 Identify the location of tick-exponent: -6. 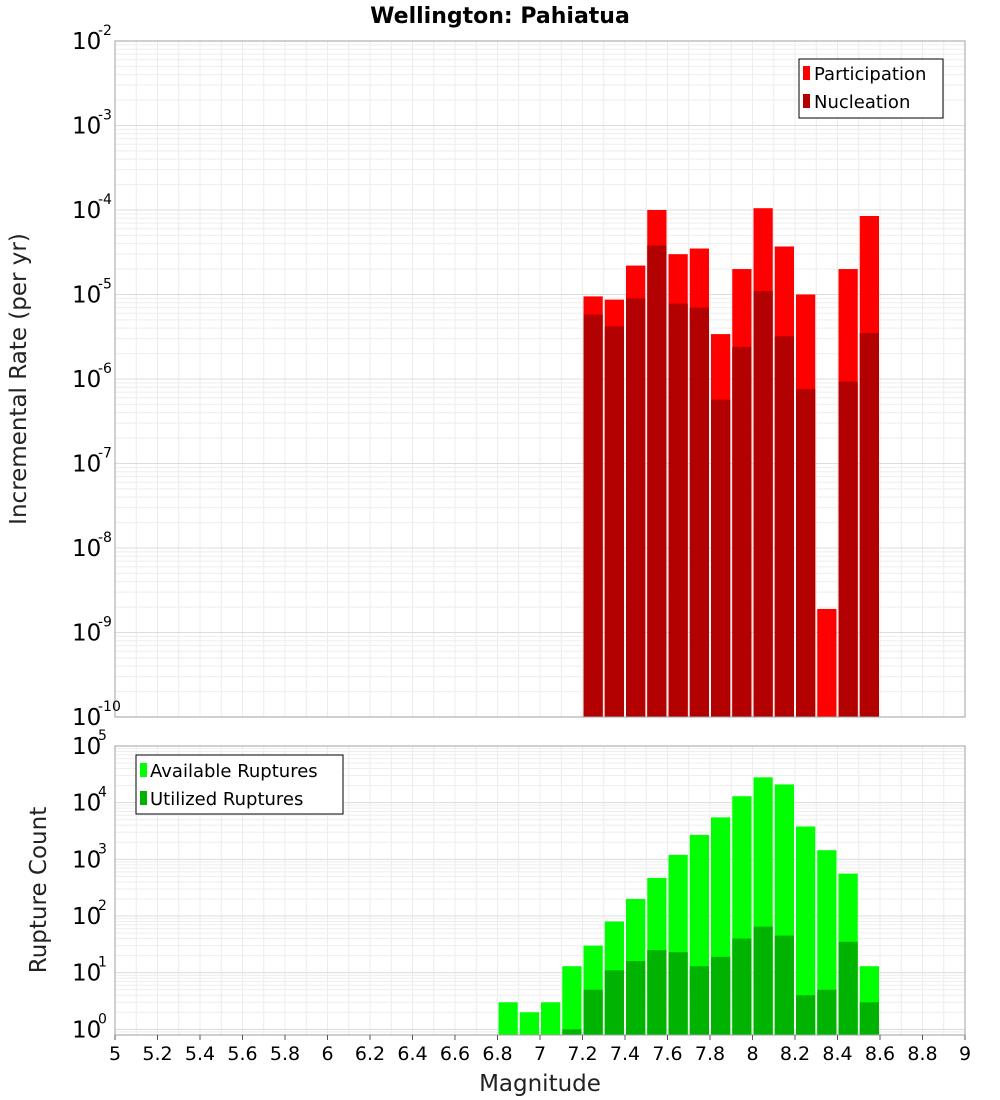
(105, 369).